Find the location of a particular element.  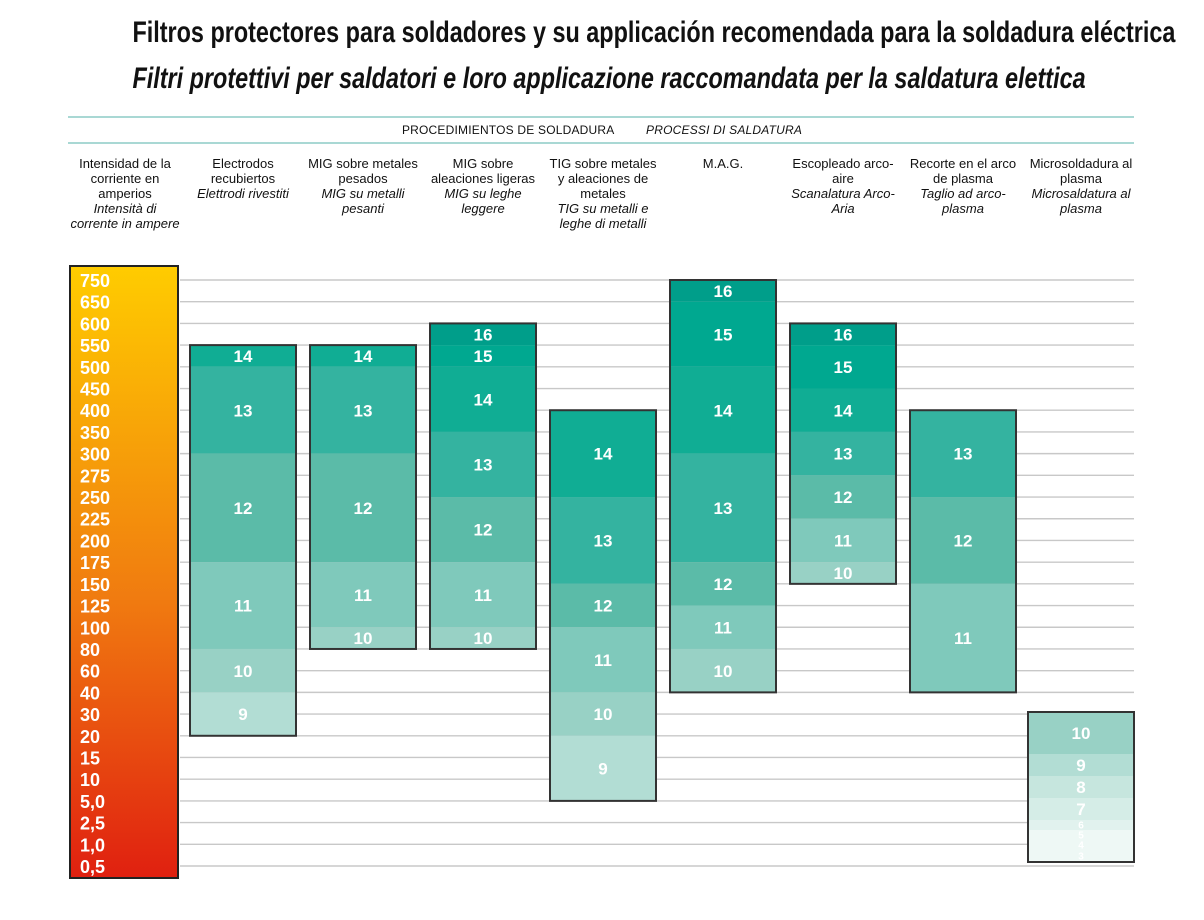

segment-label: 7 is located at coordinates (1080, 809).